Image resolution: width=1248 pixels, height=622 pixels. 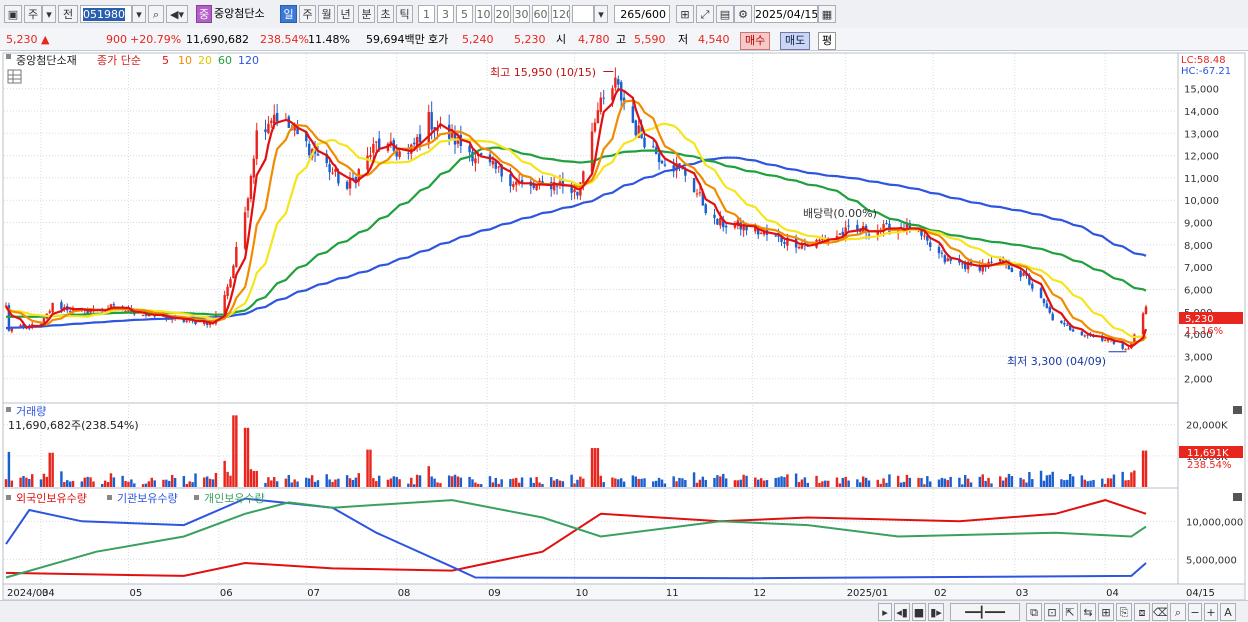 What do you see at coordinates (13, 14) in the screenshot?
I see `window-menu-icon: ▣` at bounding box center [13, 14].